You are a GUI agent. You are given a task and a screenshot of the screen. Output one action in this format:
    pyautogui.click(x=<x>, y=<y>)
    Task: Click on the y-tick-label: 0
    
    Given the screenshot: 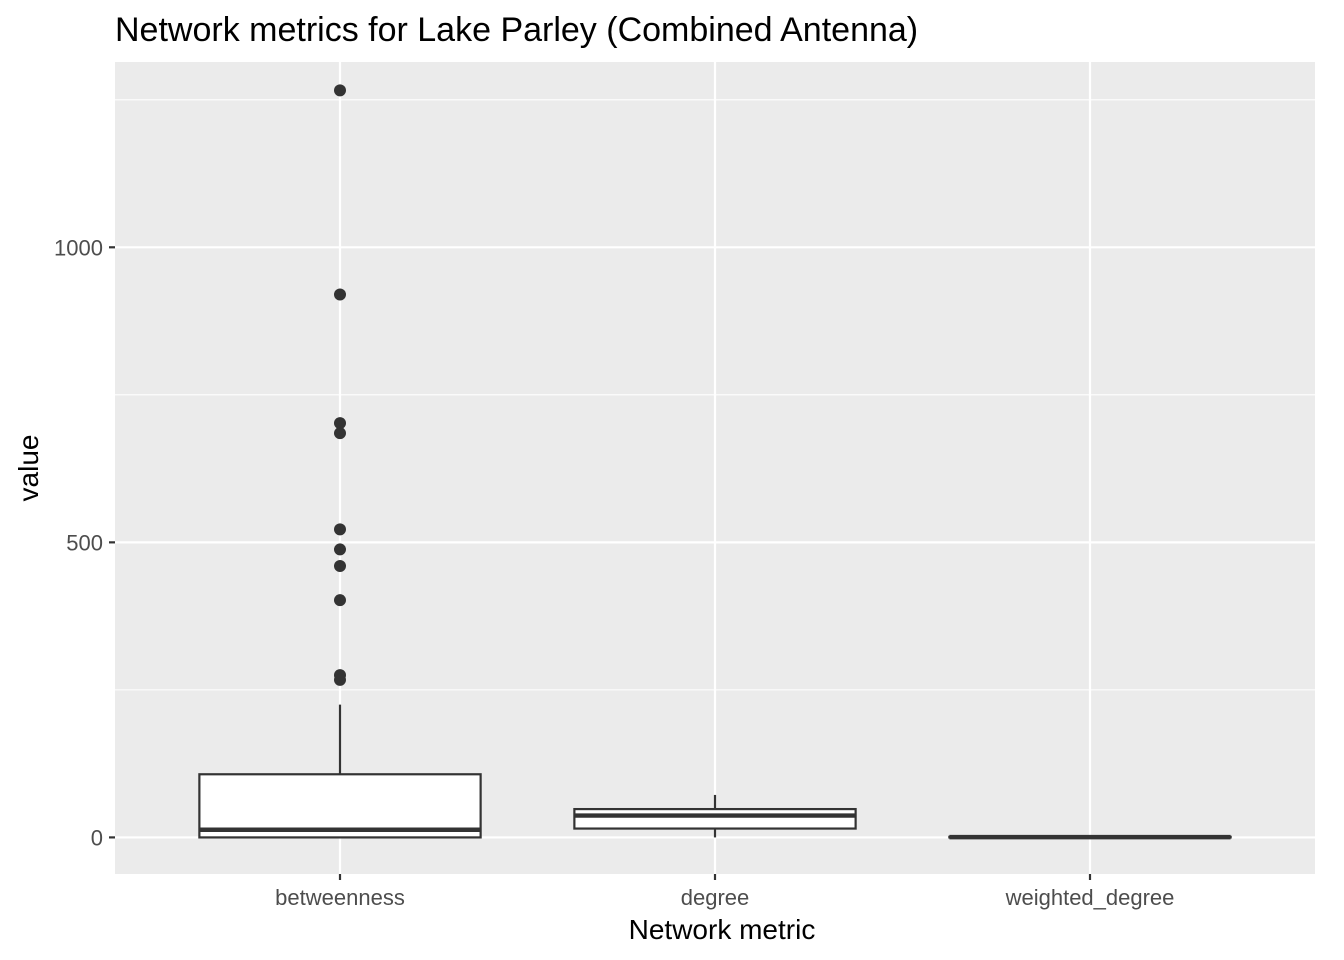 What is the action you would take?
    pyautogui.click(x=97, y=837)
    